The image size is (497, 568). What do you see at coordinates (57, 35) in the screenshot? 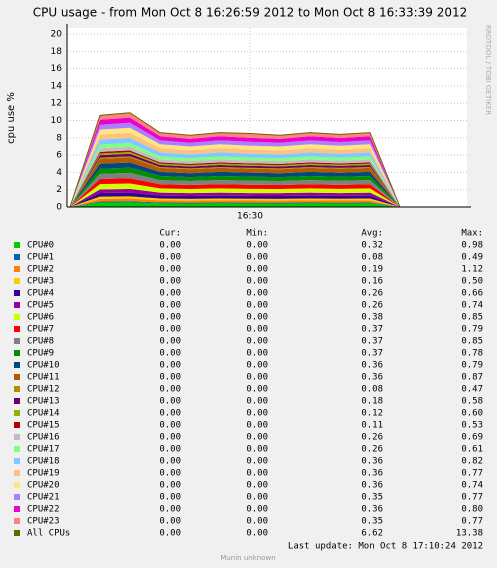
I see `y-tick-label: 20` at bounding box center [57, 35].